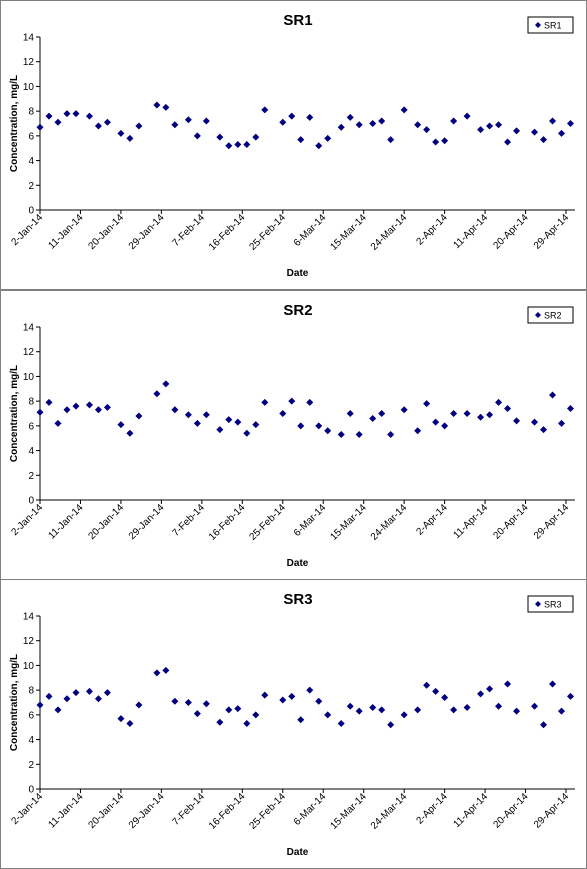  Describe the element at coordinates (297, 599) in the screenshot. I see `chart-title: SR3` at that location.